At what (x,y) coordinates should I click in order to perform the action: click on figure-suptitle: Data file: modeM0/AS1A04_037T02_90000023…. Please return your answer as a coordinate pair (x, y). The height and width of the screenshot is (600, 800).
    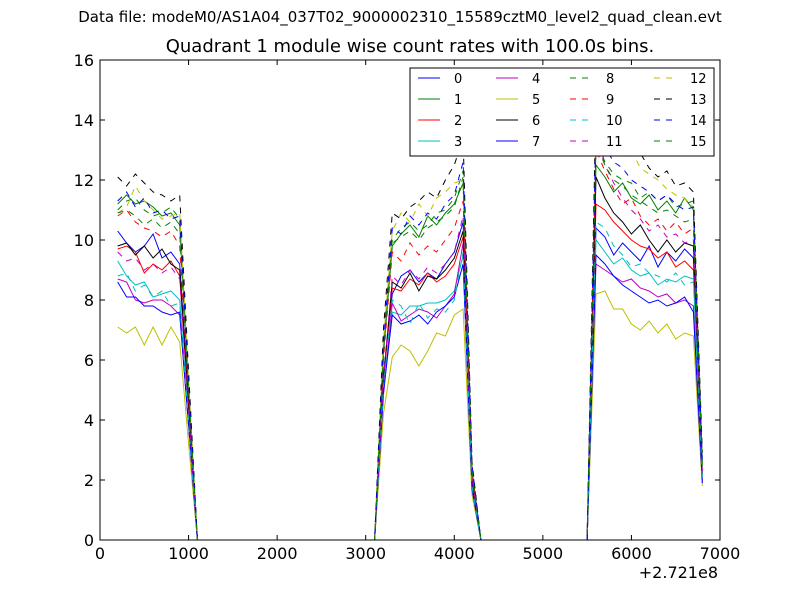
    Looking at the image, I should click on (400, 17).